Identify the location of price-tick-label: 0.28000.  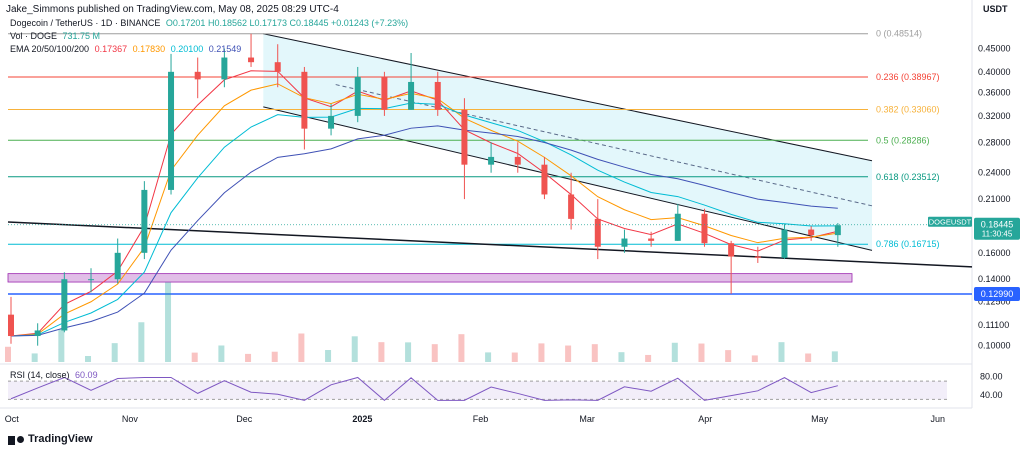
(994, 142).